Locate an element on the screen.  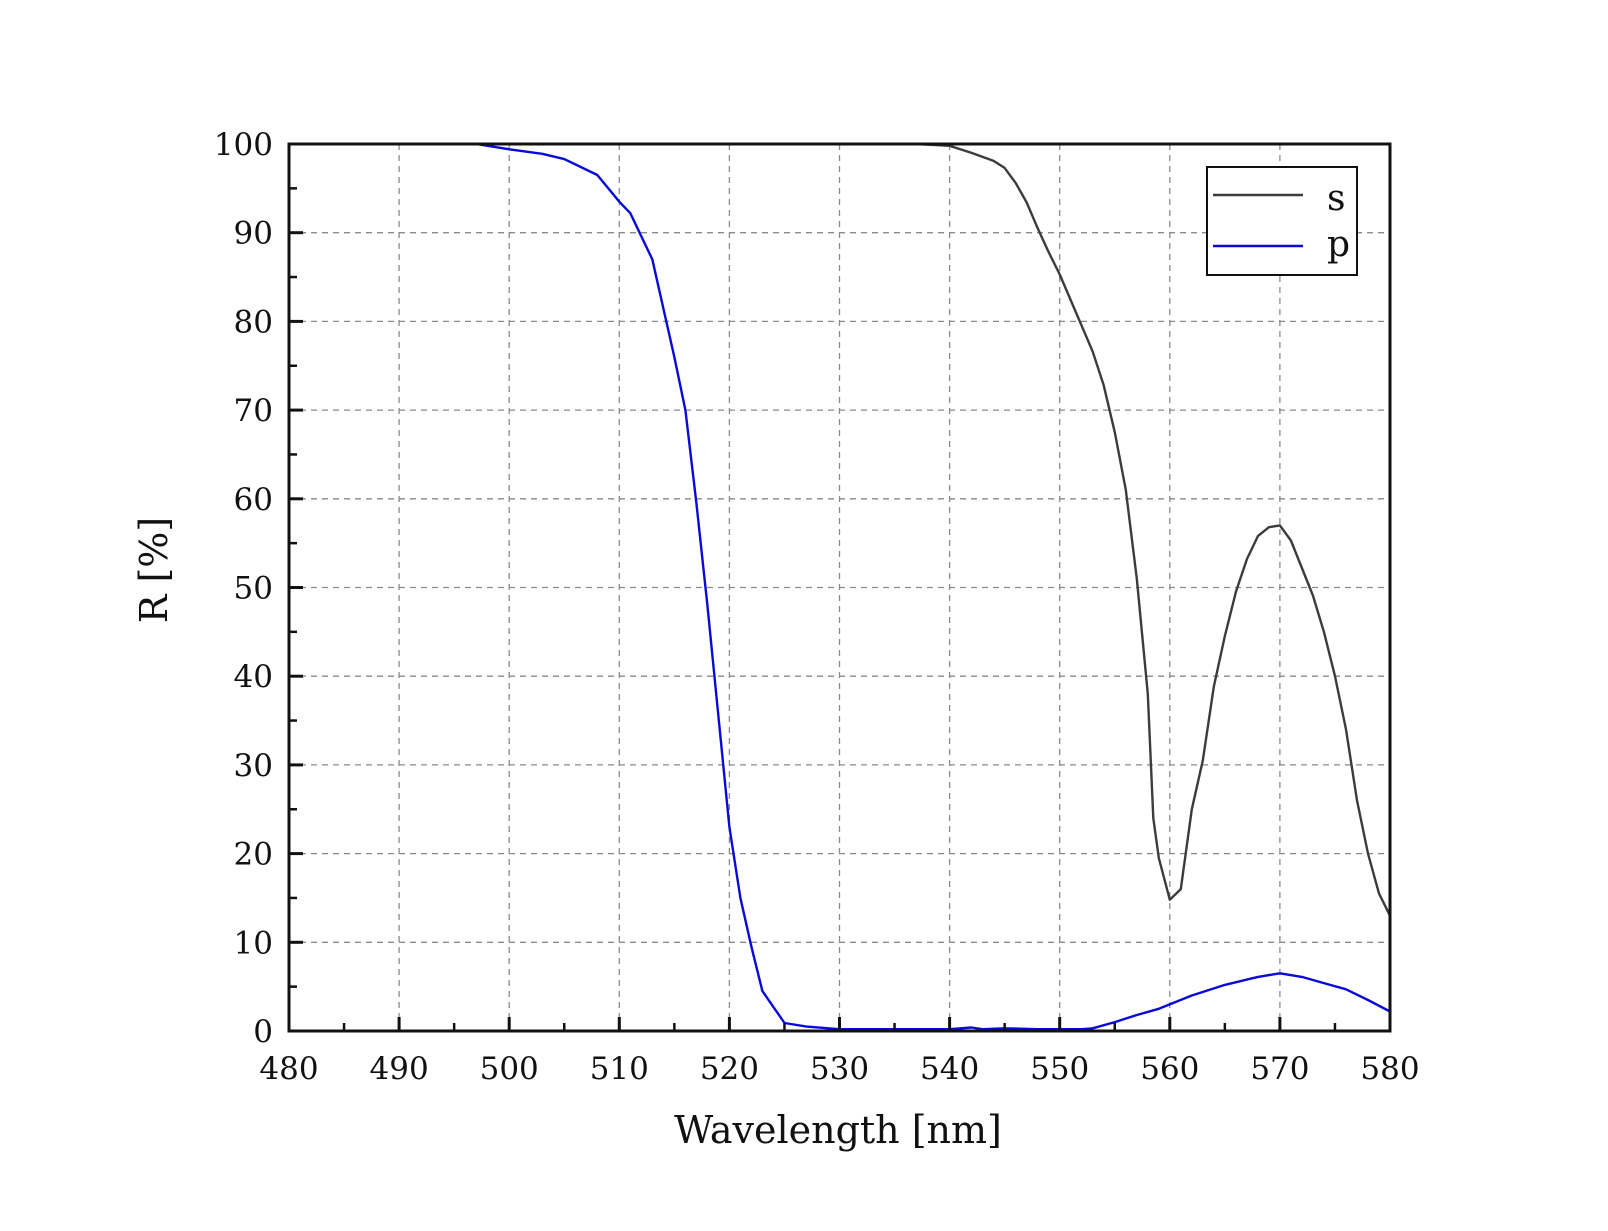
x-tick-label: 550 is located at coordinates (1059, 1069).